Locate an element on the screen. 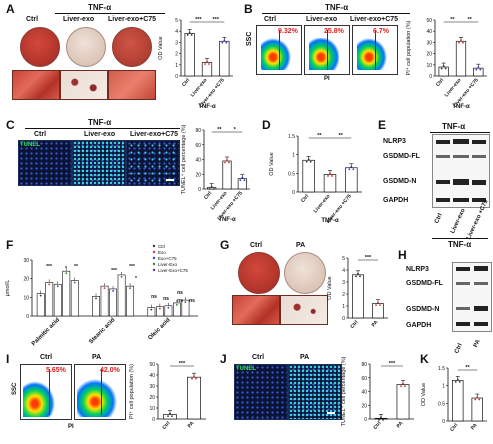  legend-label: Exo is located at coordinates (162, 252).